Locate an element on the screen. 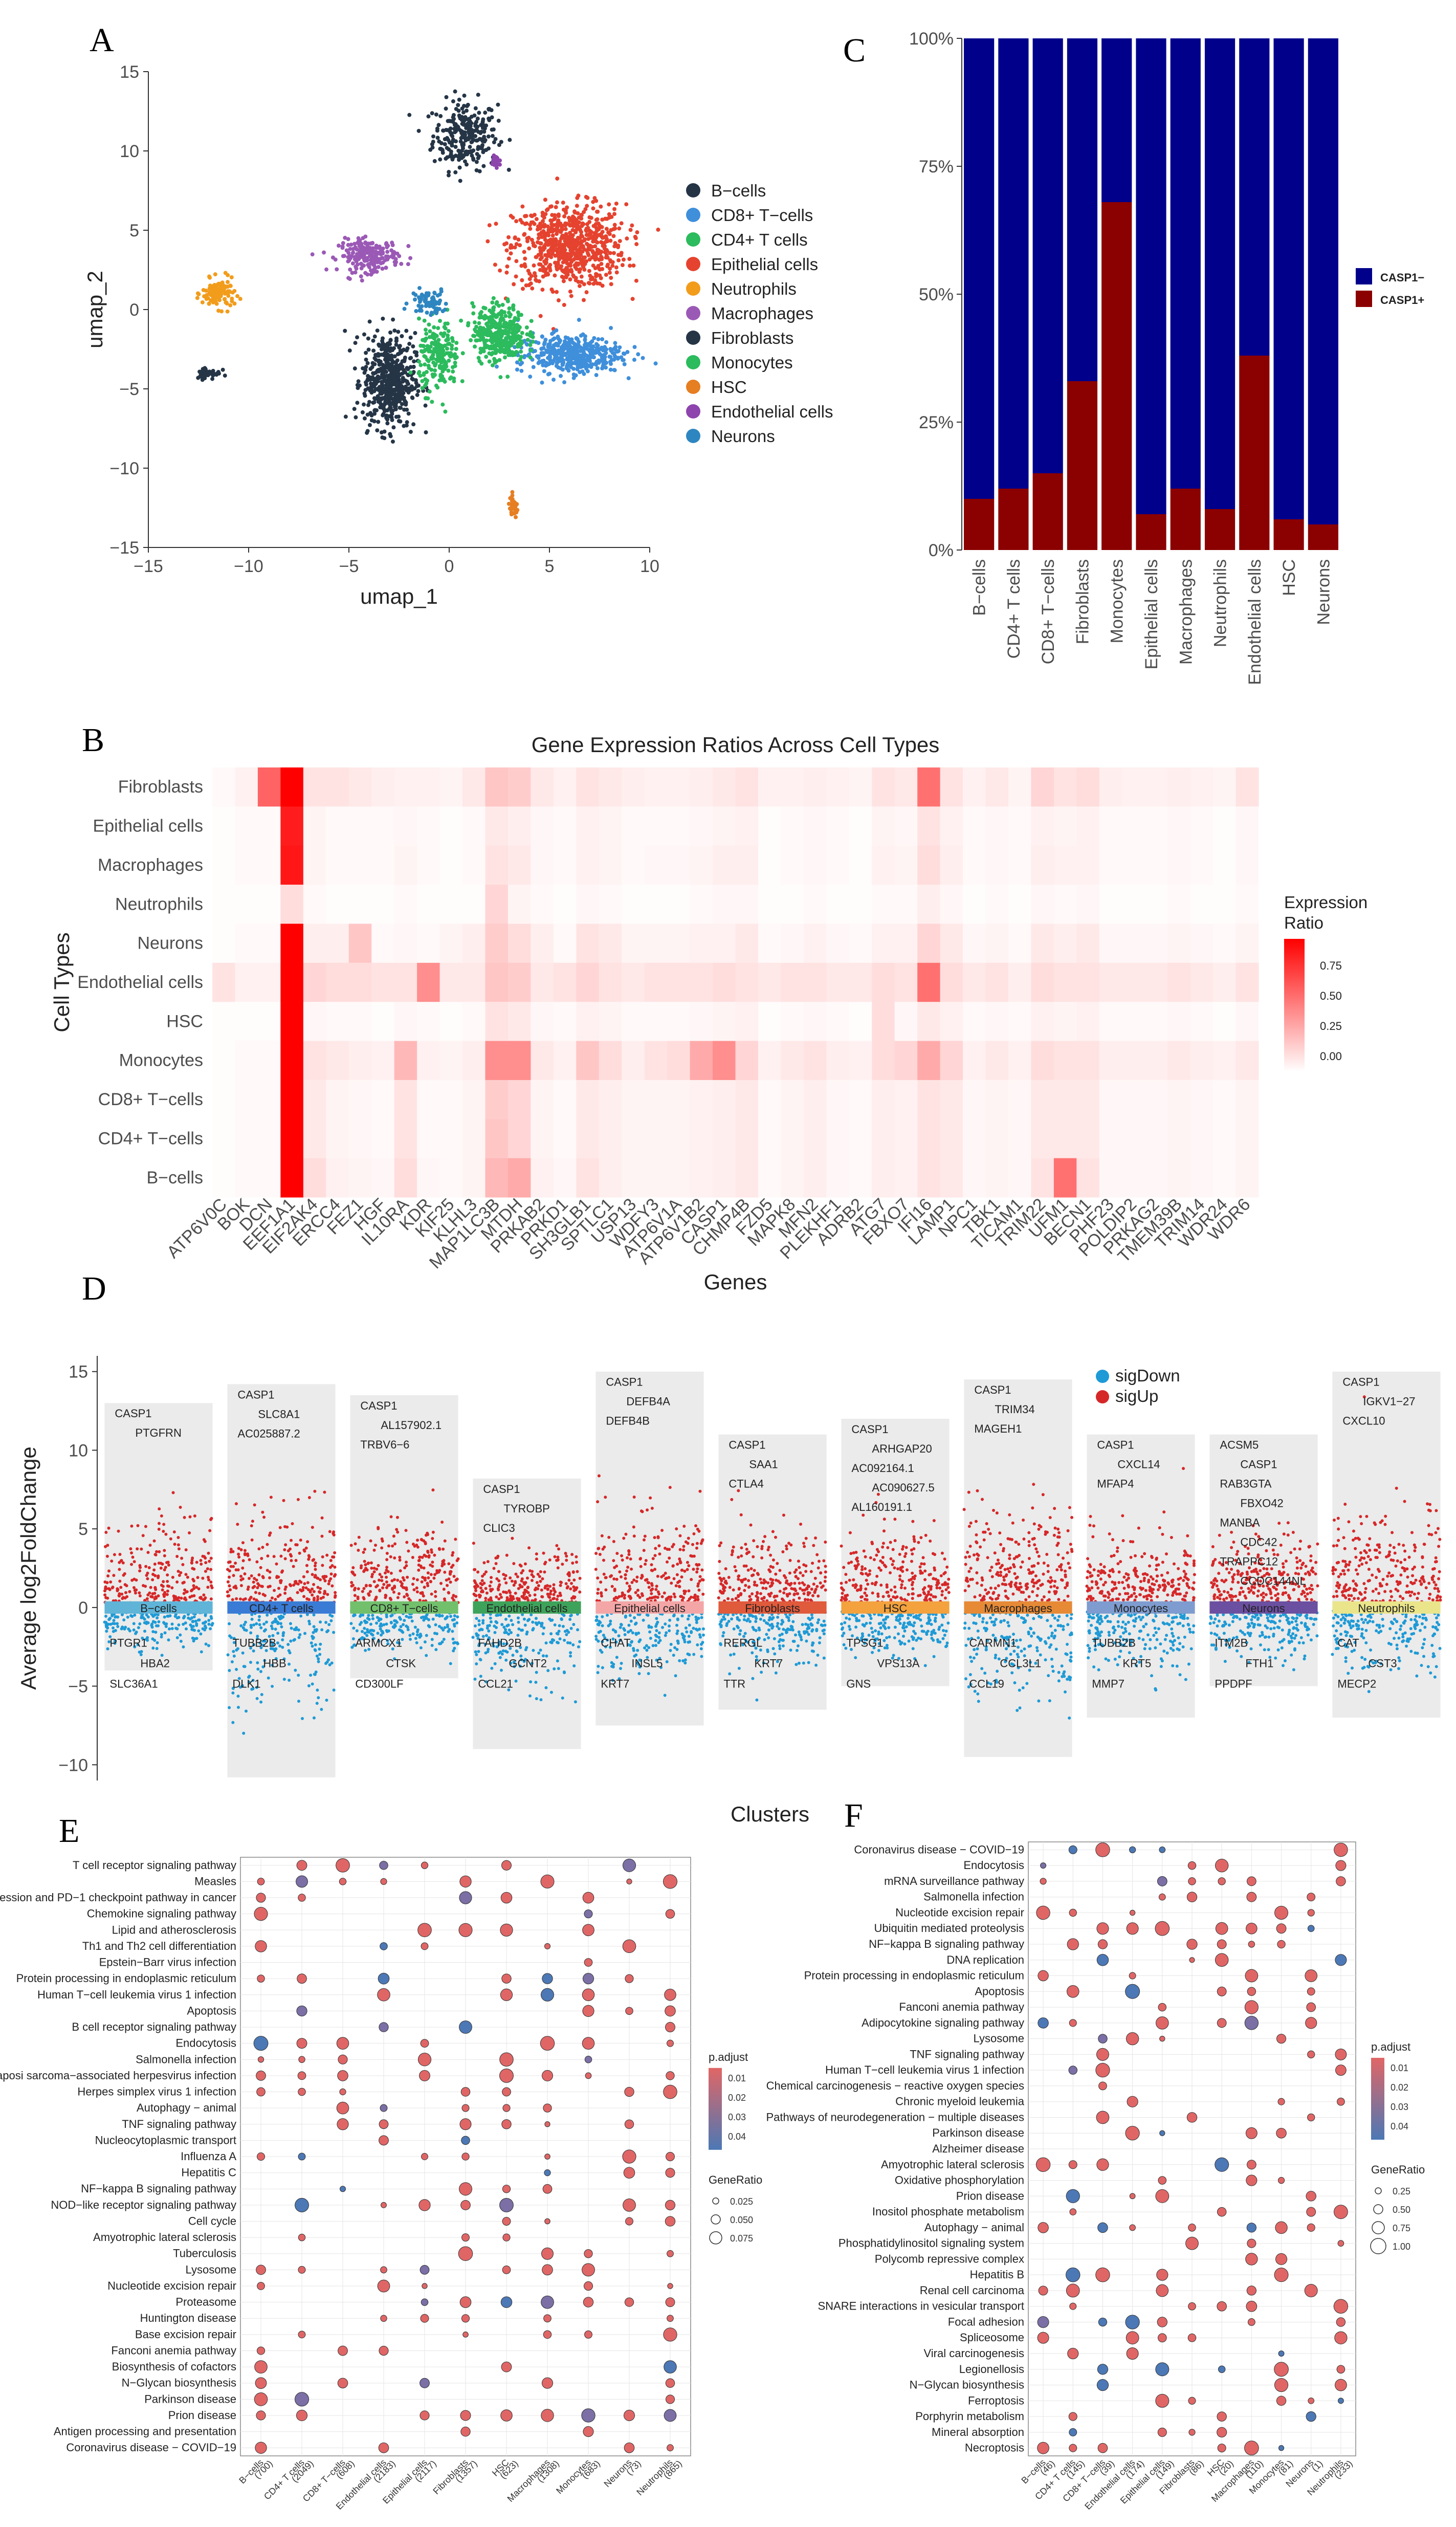  bar-casp1-pos is located at coordinates (1220, 529).